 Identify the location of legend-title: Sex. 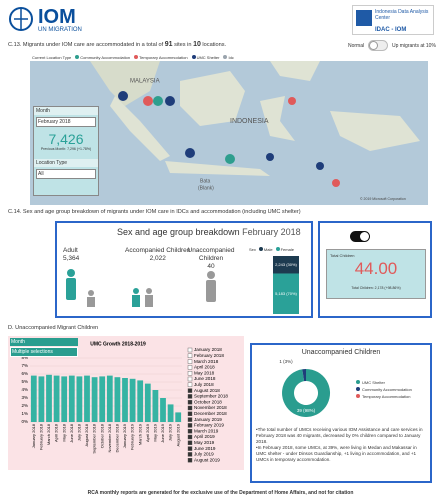
(252, 249).